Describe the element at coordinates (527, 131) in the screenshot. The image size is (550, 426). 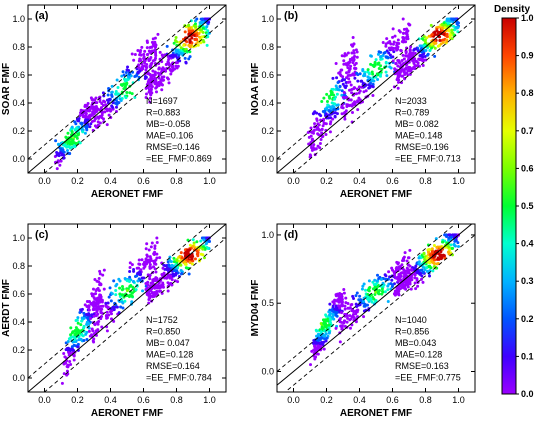
I see `colorbar-tick-label: 0.7` at that location.